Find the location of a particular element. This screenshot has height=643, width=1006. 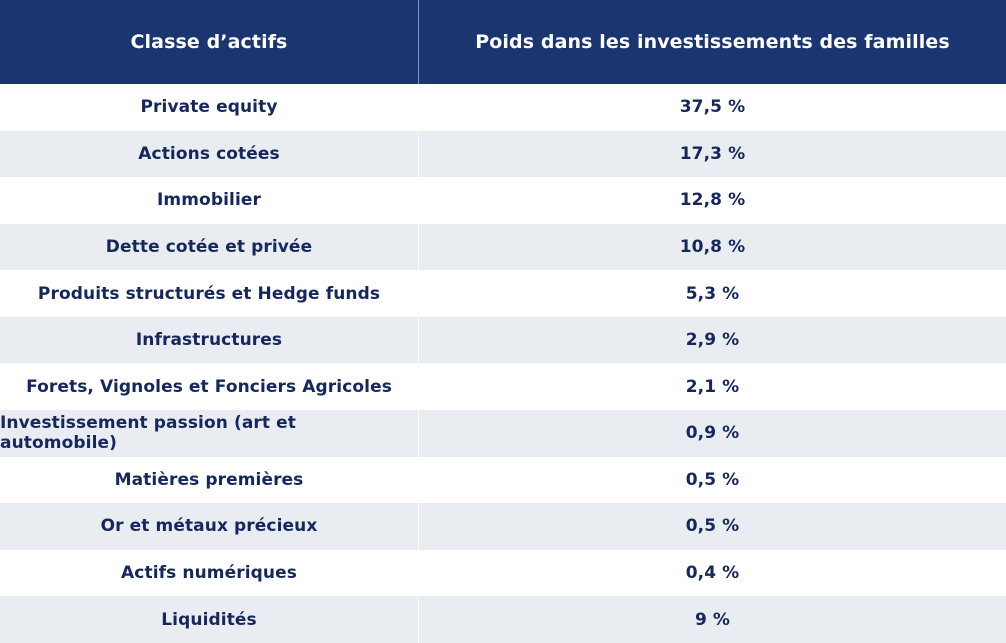

weight-cell: 2,1 % is located at coordinates (712, 386).